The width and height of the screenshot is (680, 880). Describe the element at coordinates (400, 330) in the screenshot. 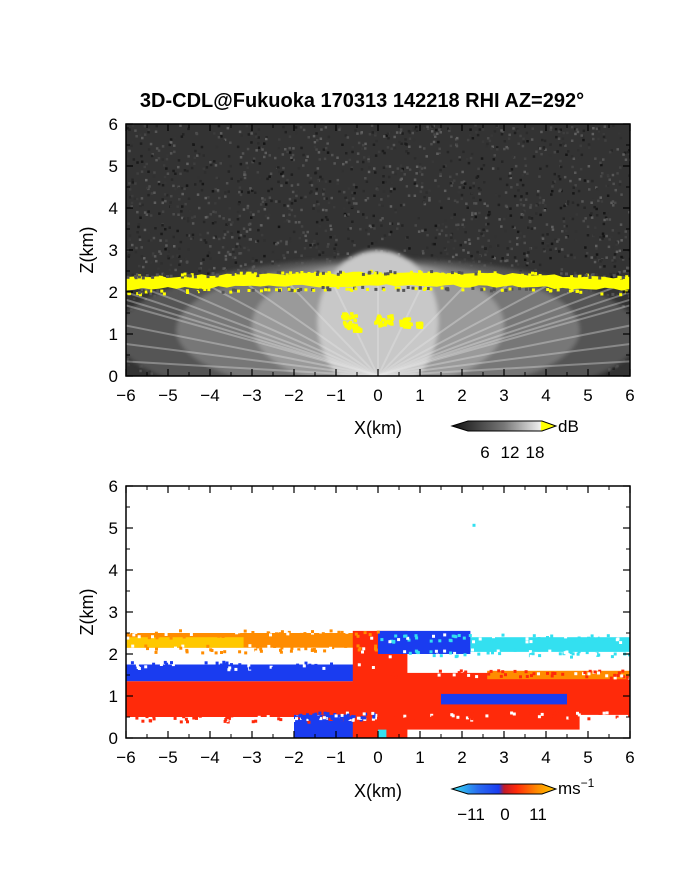

I see `beam-line` at that location.